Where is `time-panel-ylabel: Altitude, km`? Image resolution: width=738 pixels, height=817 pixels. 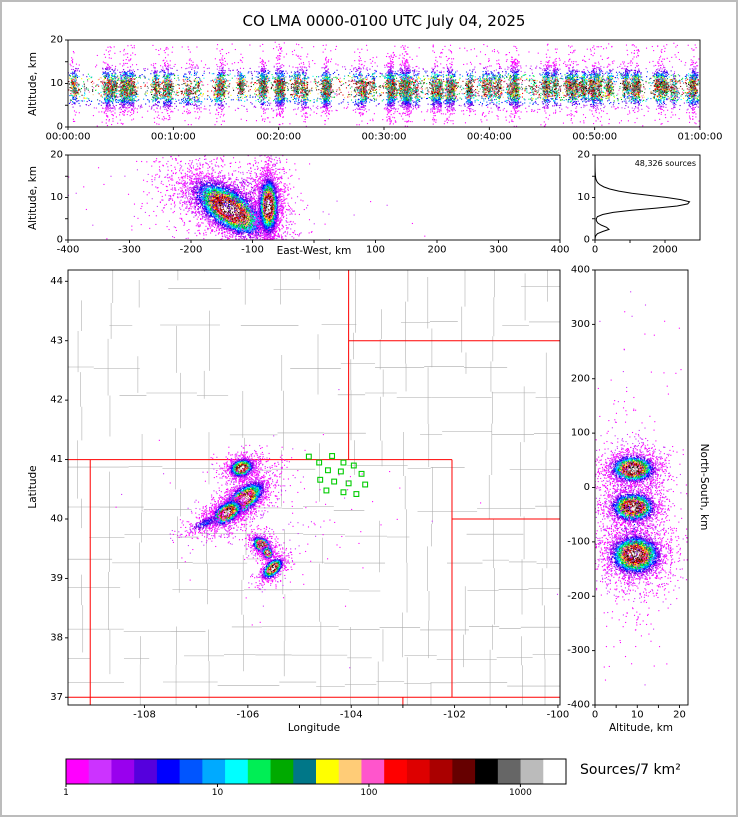 time-panel-ylabel: Altitude, km is located at coordinates (33, 84).